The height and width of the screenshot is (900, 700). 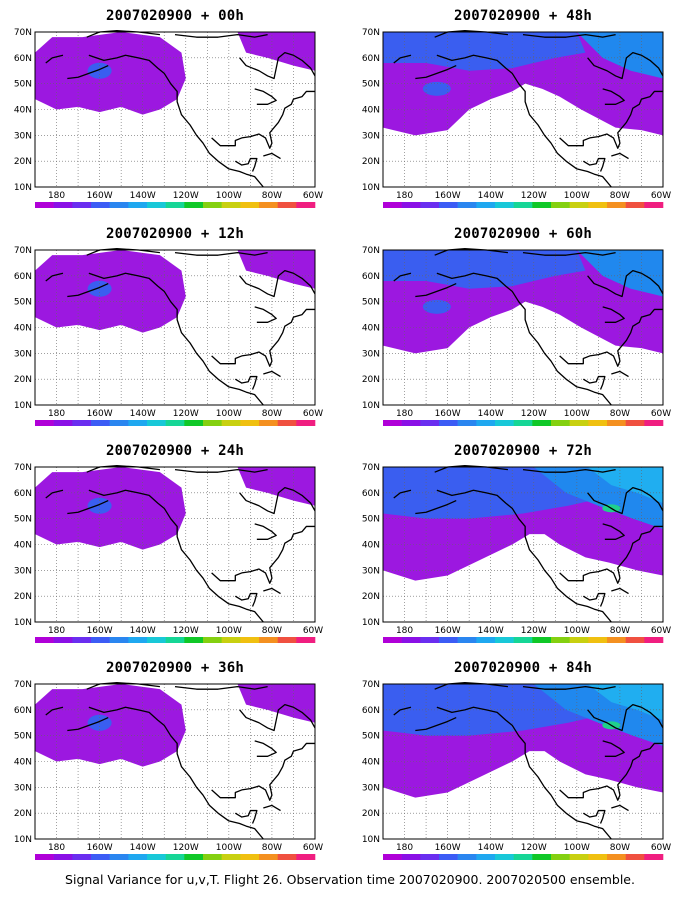 What do you see at coordinates (175, 668) in the screenshot?
I see `panel-title: 2007020900 + 36h` at bounding box center [175, 668].